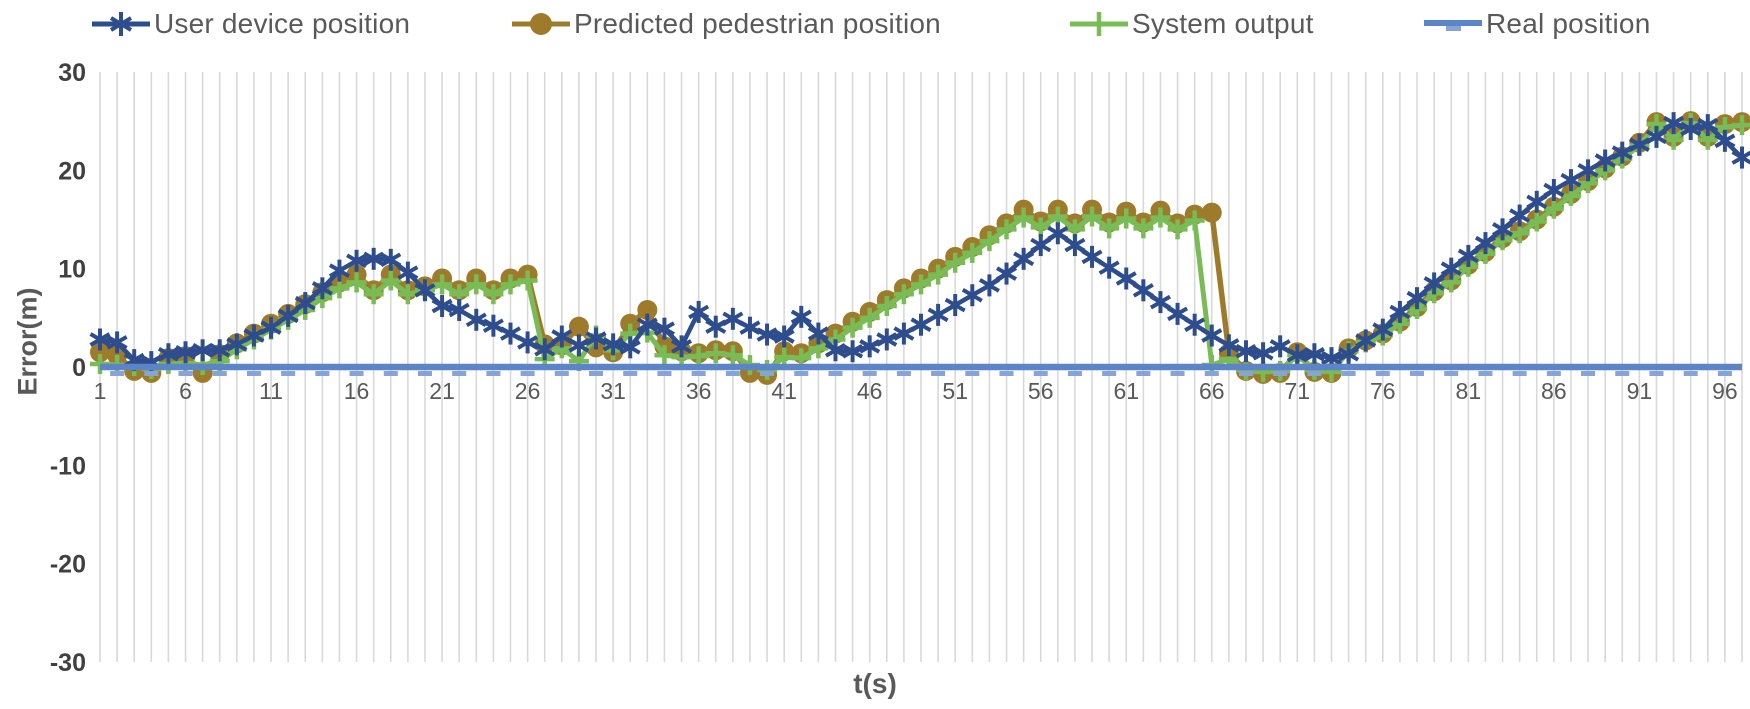 The image size is (1750, 709). Describe the element at coordinates (79, 368) in the screenshot. I see `y-tick-label: 0` at that location.